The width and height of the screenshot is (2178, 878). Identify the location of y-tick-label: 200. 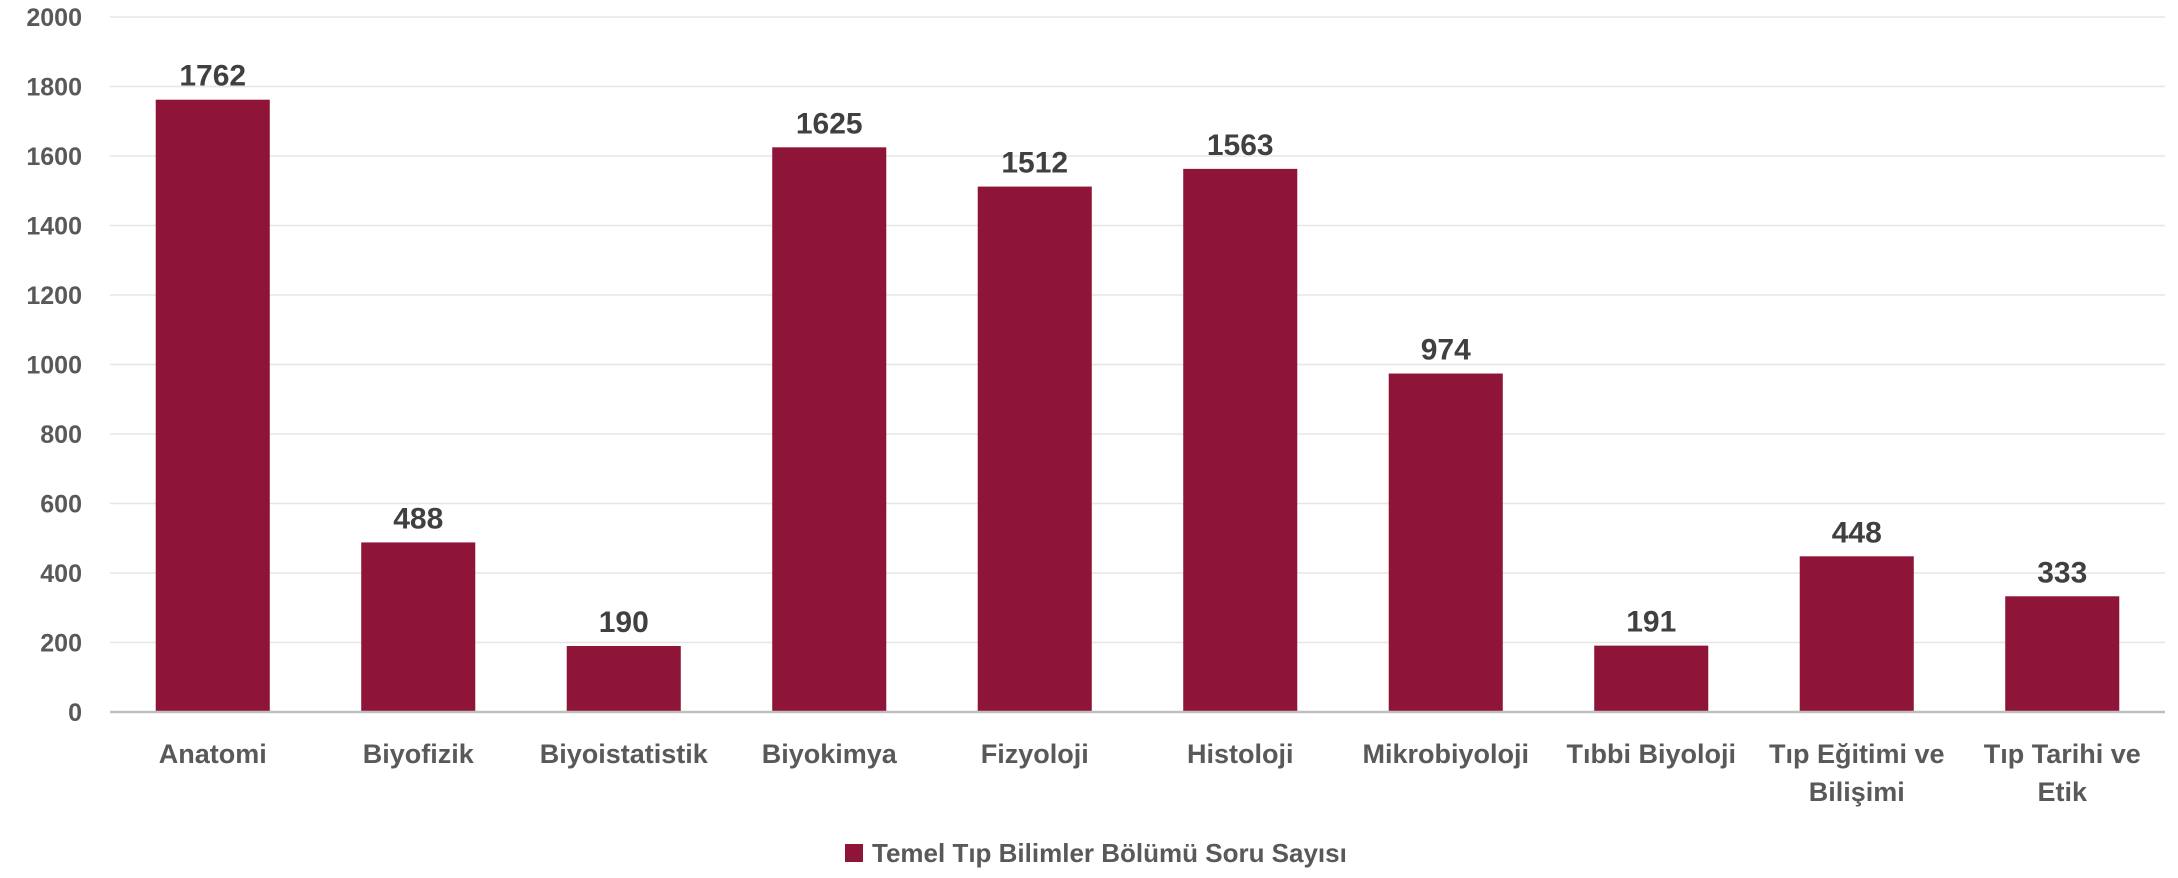
(61, 644).